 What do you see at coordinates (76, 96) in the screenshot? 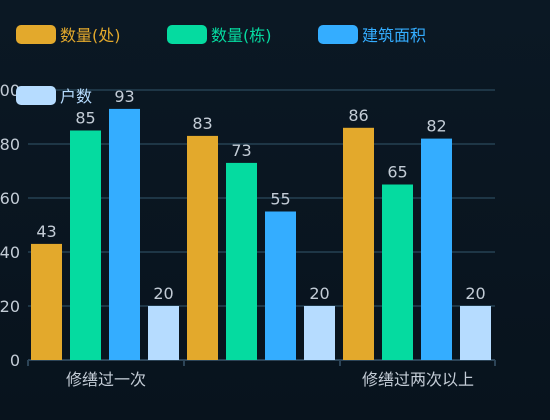
I see `legend-label: 户数` at bounding box center [76, 96].